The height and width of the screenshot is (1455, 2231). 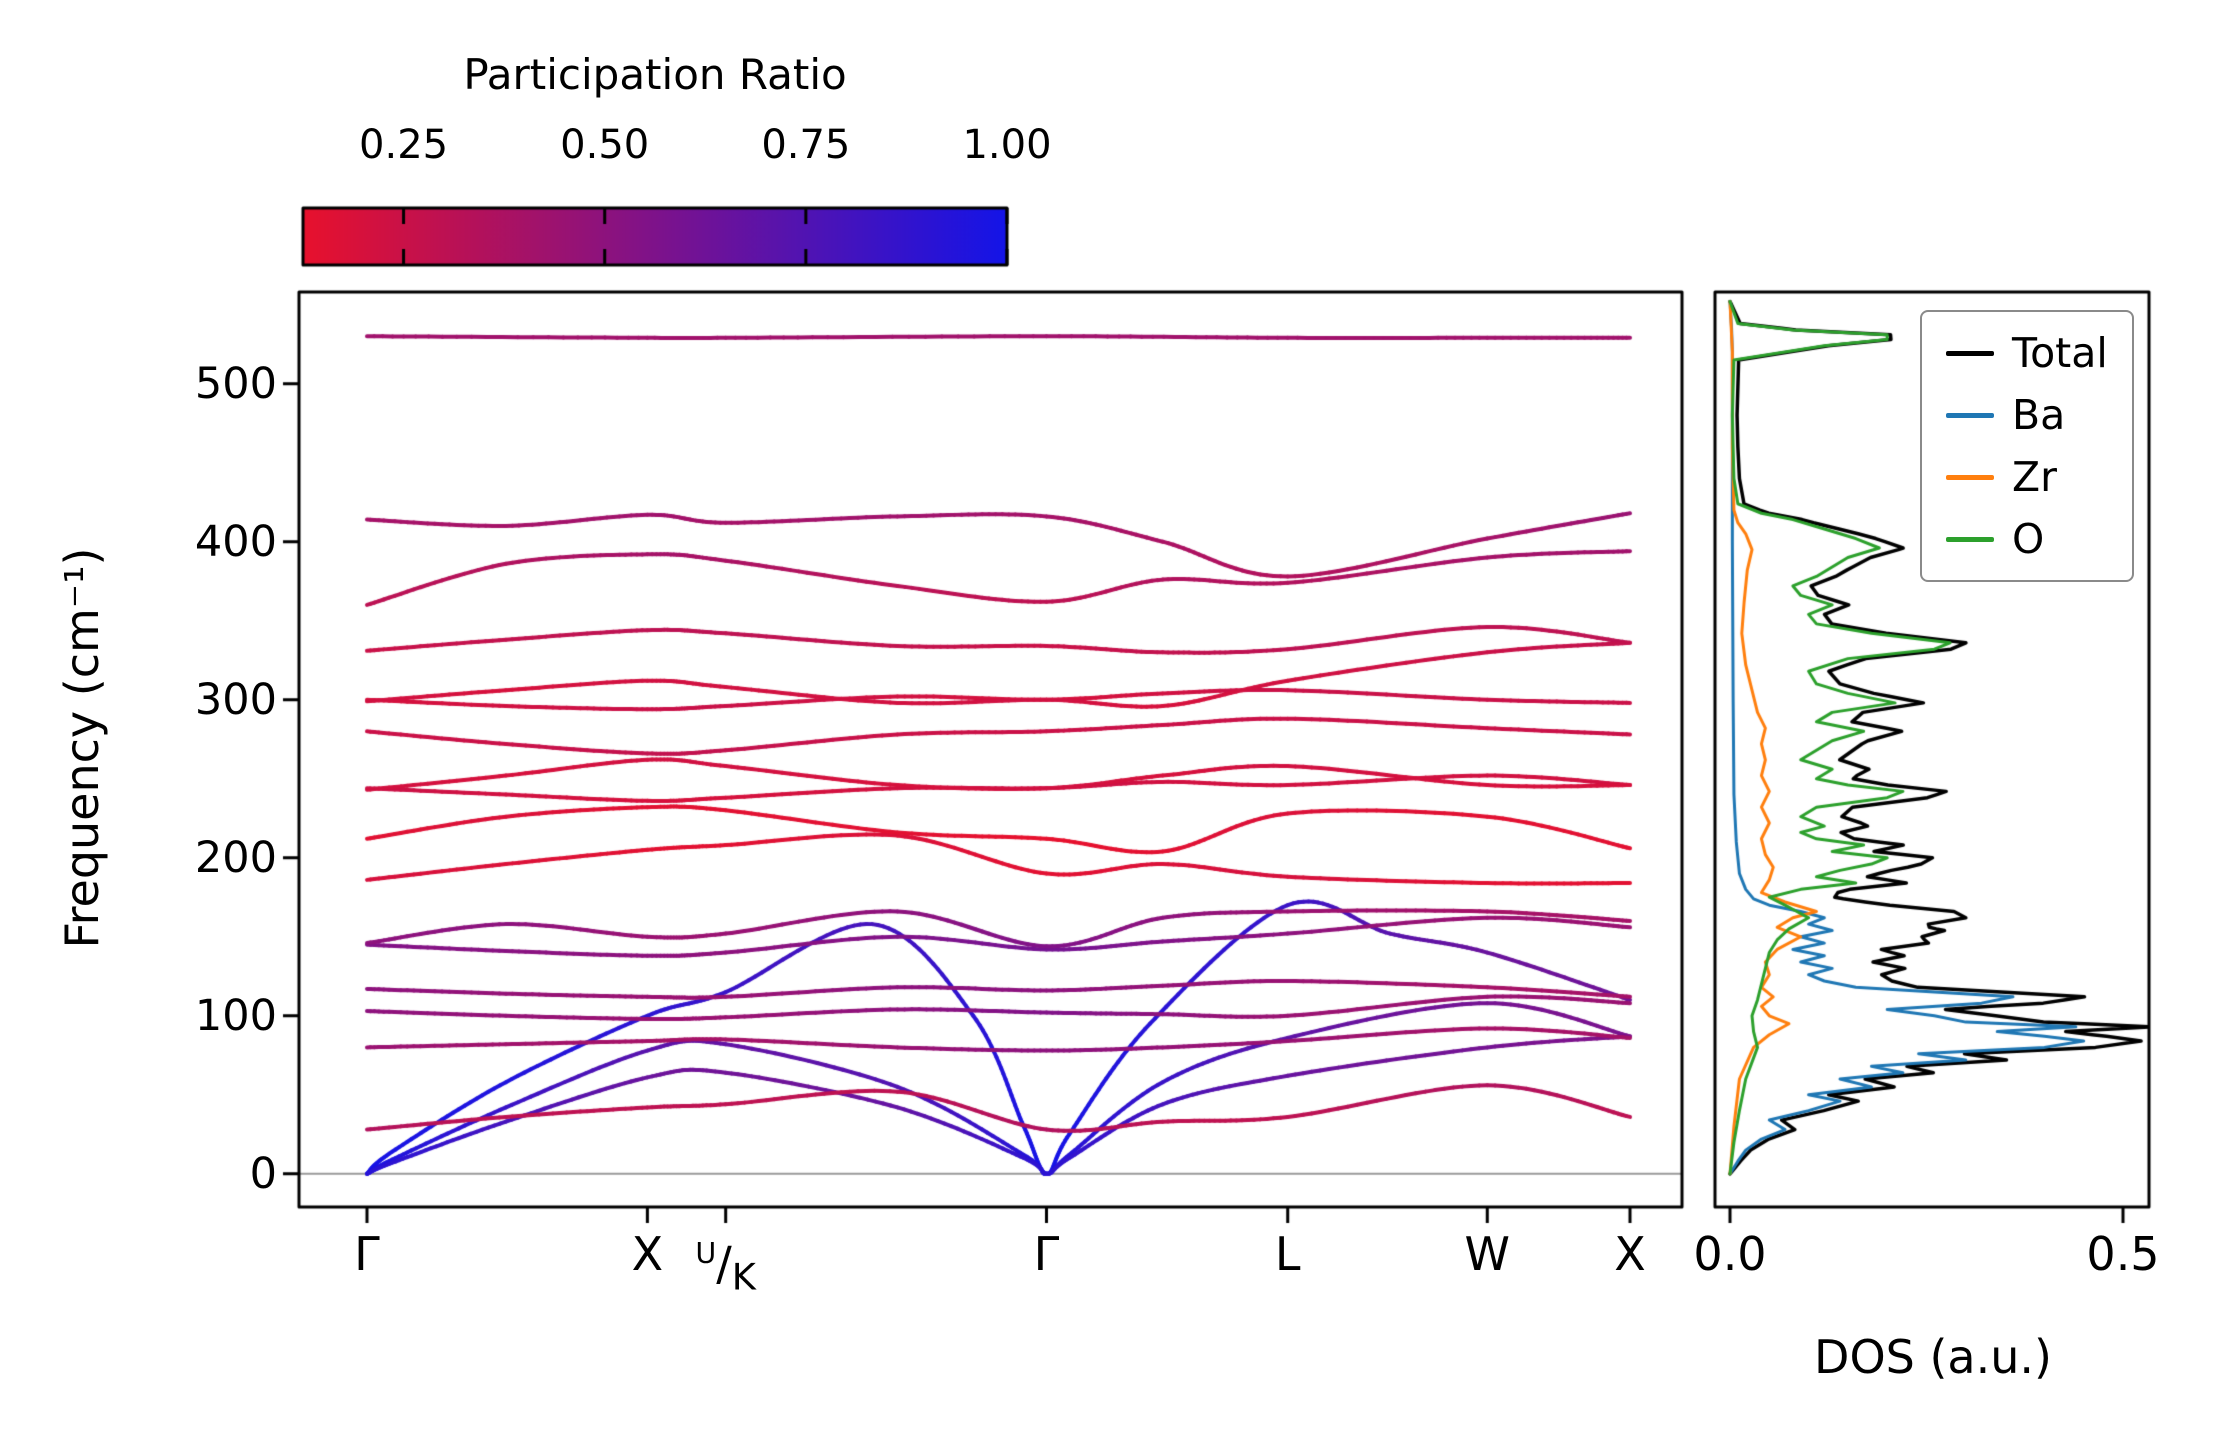 I want to click on legend-label: O, so click(x=2028, y=539).